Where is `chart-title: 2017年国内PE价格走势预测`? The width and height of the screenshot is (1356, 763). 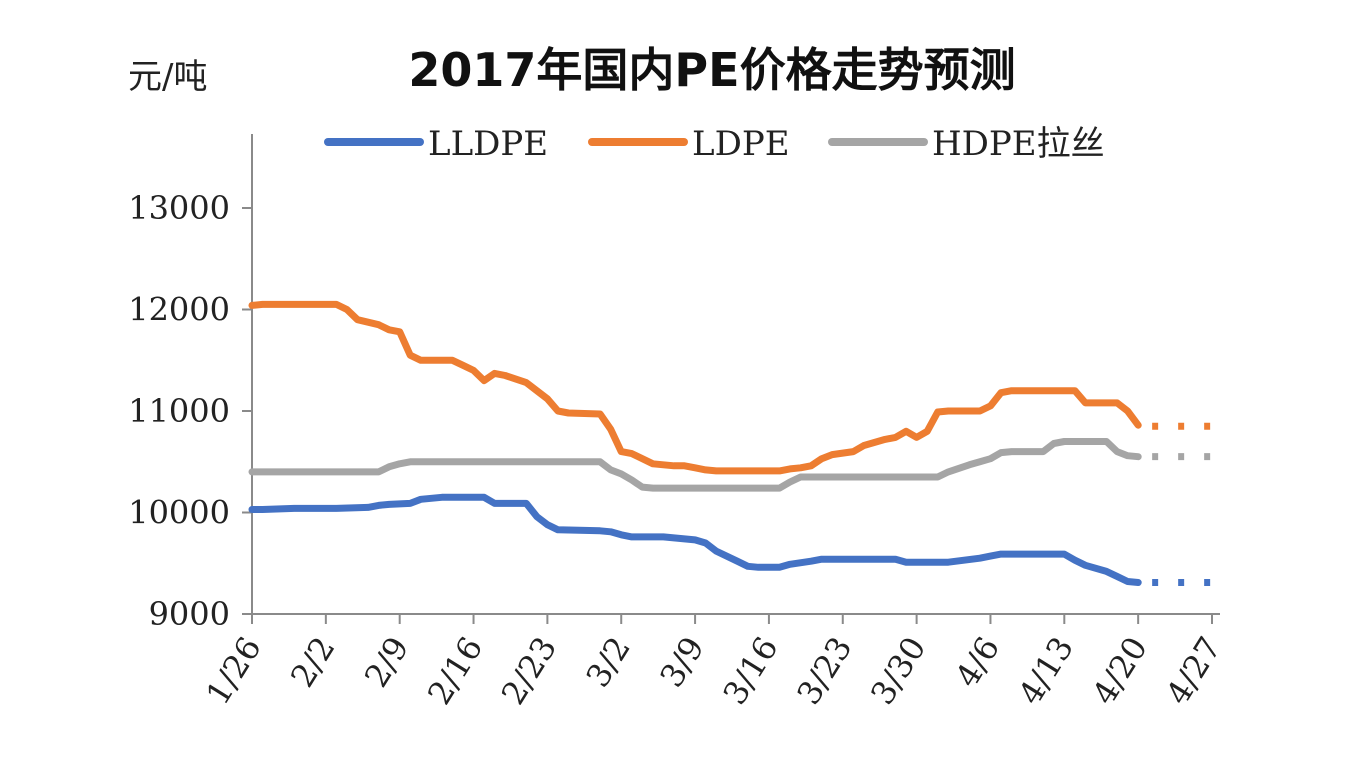
chart-title: 2017年国内PE价格走势预测 is located at coordinates (711, 70).